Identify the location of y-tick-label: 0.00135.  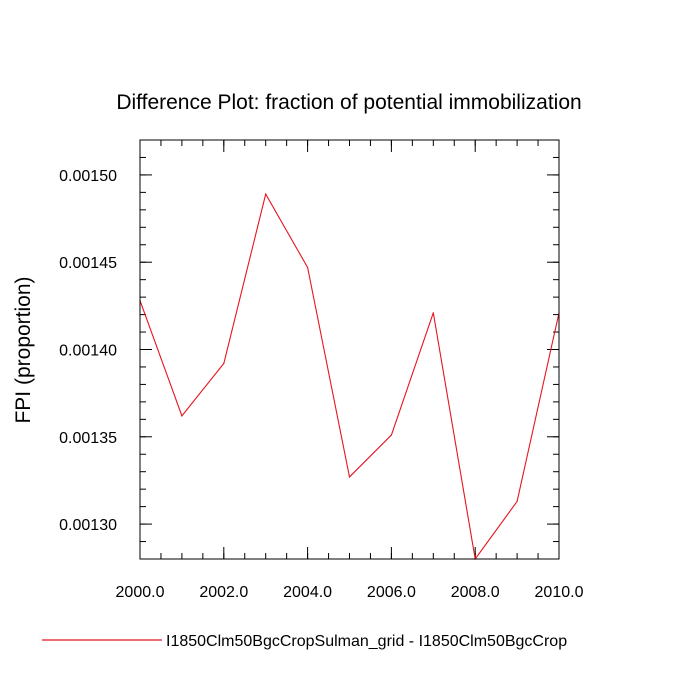
(88, 438).